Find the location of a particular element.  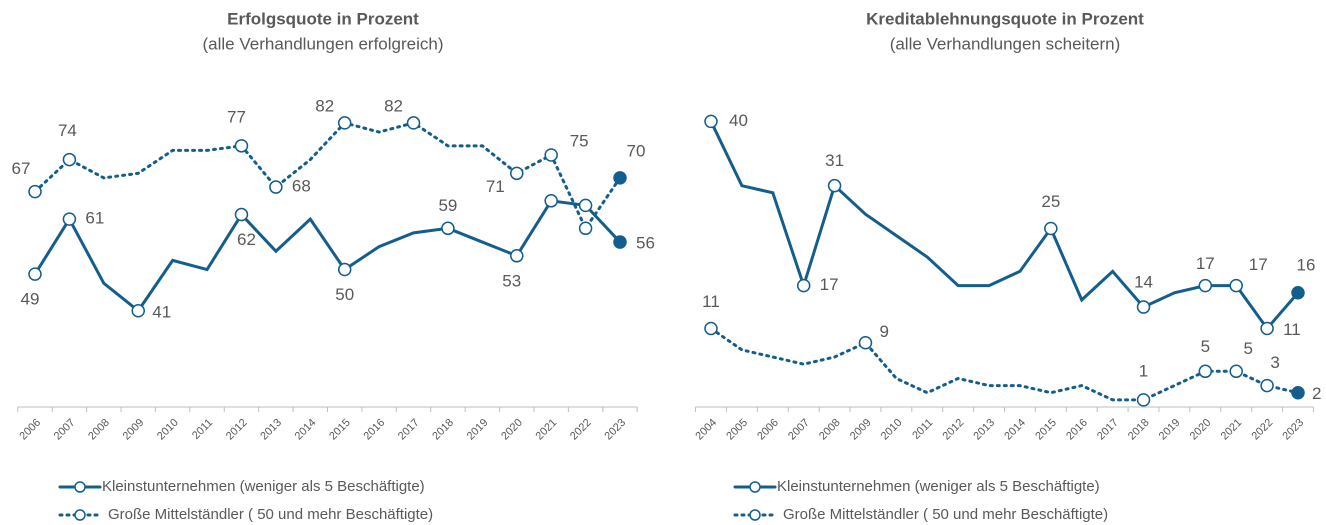

data-label: 61 is located at coordinates (94, 218).